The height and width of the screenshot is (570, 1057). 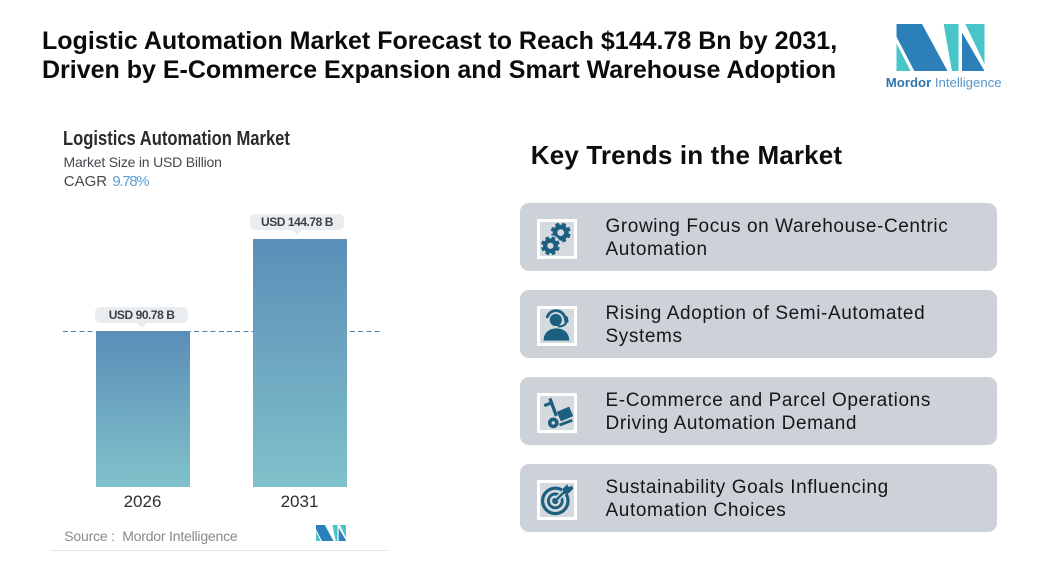 What do you see at coordinates (944, 82) in the screenshot?
I see `svg-text: Mordor Intelligence` at bounding box center [944, 82].